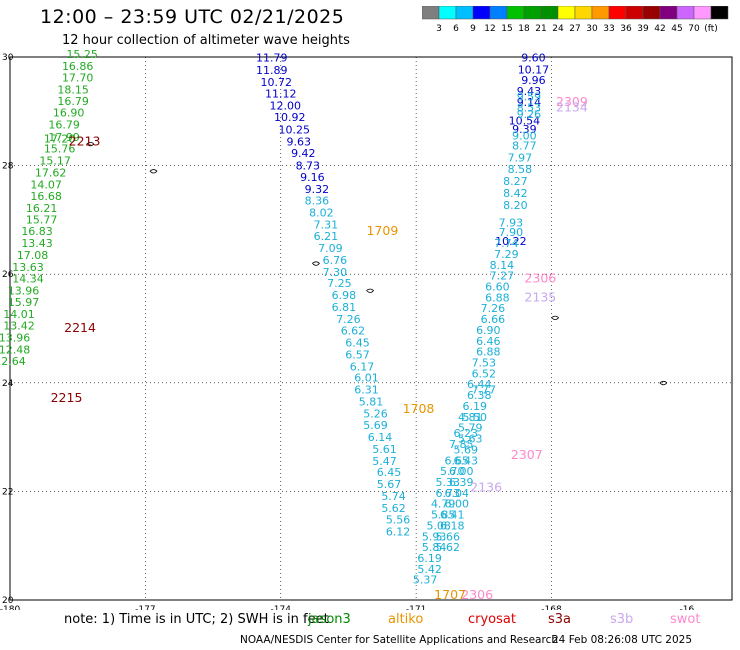  I want to click on wave-height-value: 17.99, so click(64, 137).